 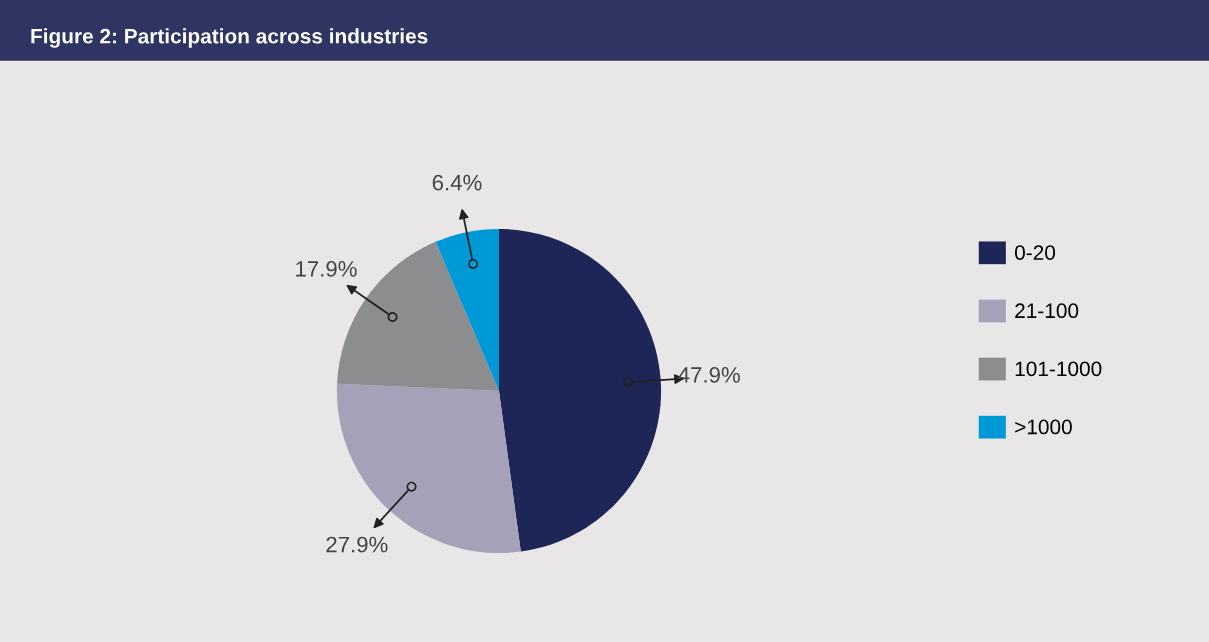 I want to click on legend-label: 101-1000, so click(x=1058, y=369).